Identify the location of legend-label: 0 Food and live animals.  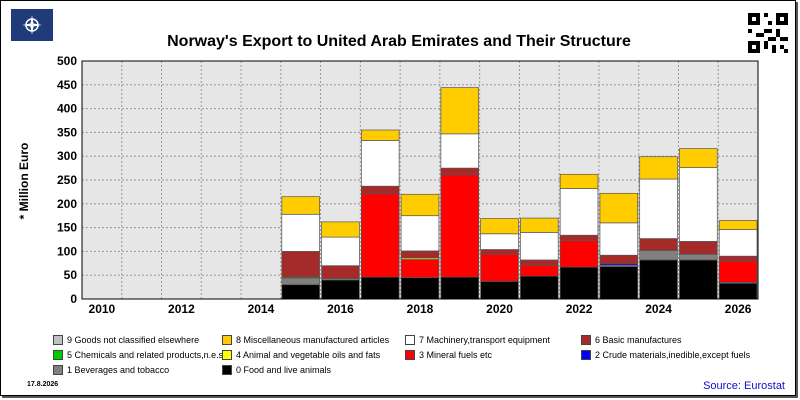
(284, 370).